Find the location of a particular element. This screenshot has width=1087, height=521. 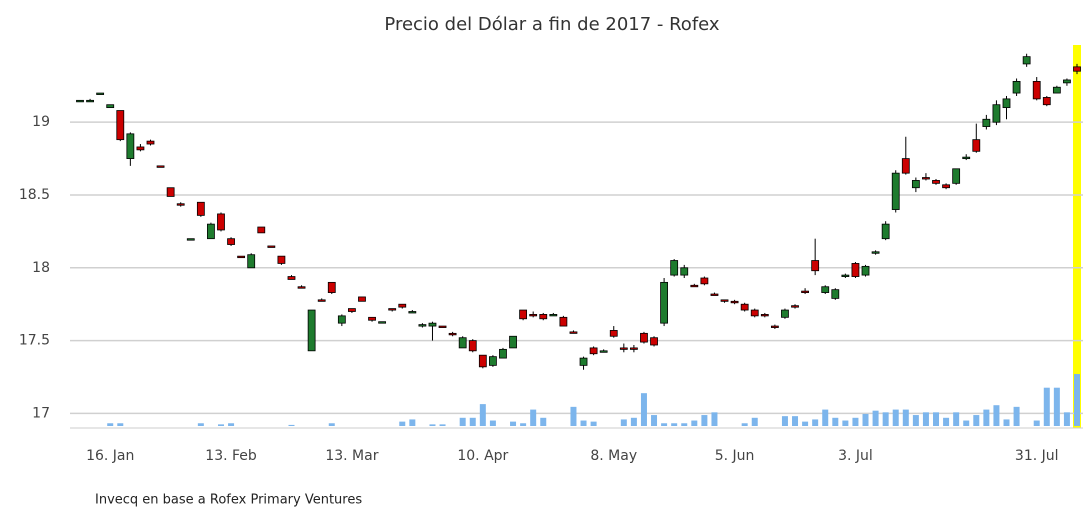

x-tick-label: 10. Apr is located at coordinates (482, 456).